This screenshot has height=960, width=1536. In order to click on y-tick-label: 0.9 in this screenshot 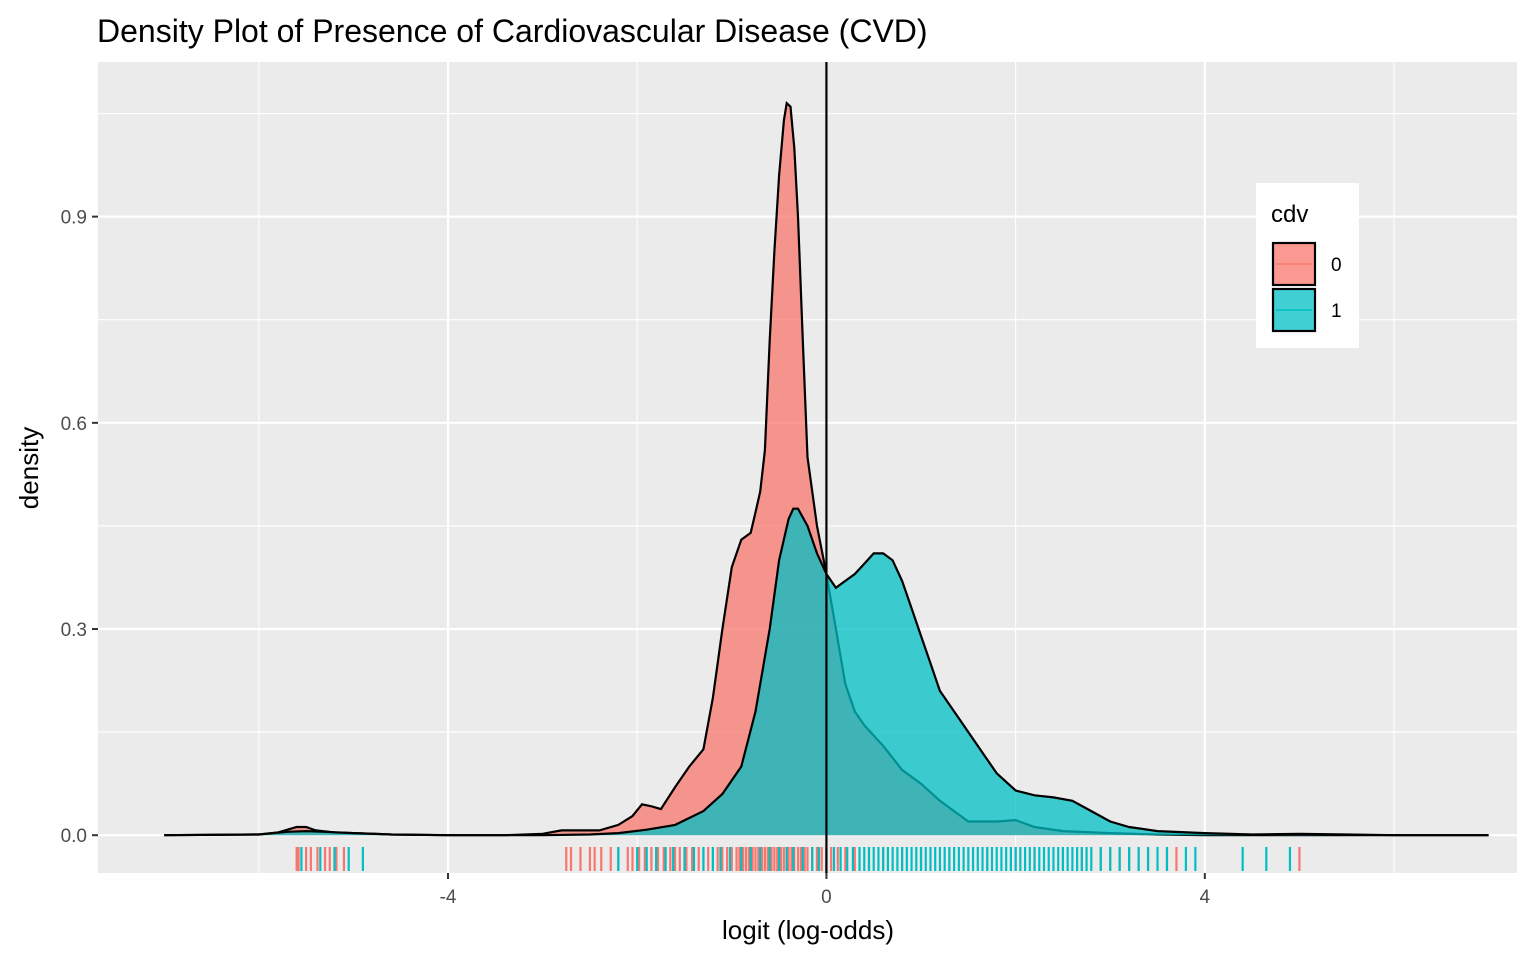, I will do `click(74, 218)`.